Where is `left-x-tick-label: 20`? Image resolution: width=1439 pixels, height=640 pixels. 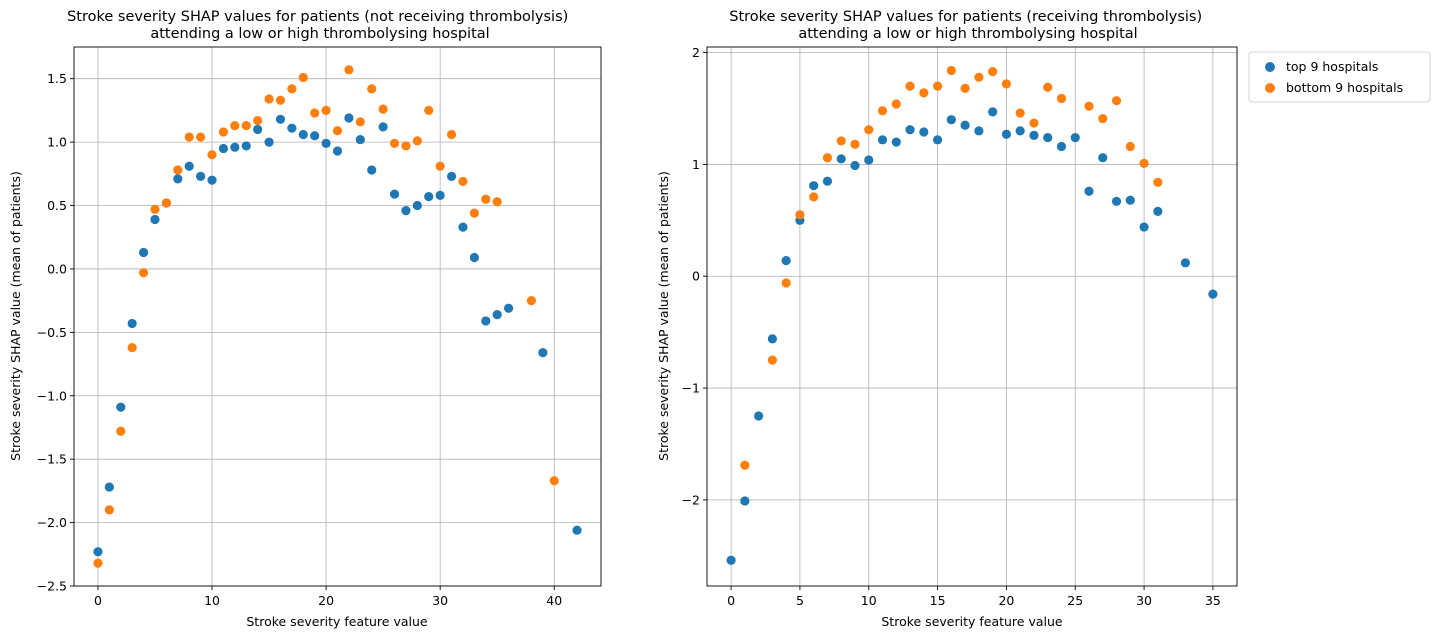
left-x-tick-label: 20 is located at coordinates (326, 600).